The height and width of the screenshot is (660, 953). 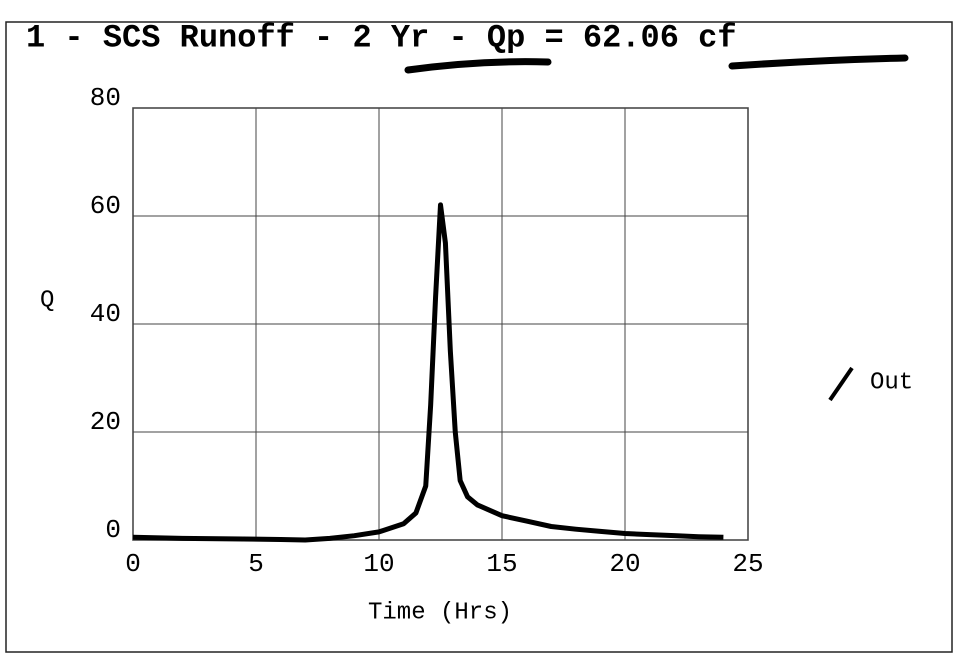 I want to click on y-tick-label: 80, so click(x=105, y=98).